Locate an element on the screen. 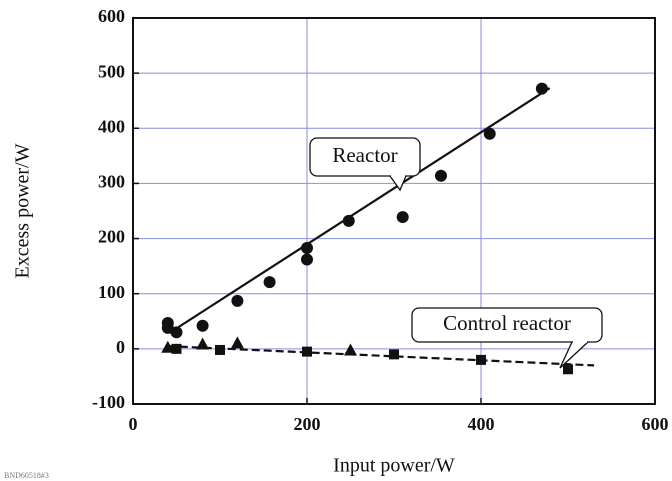  x-tick-label: 600 is located at coordinates (655, 424).